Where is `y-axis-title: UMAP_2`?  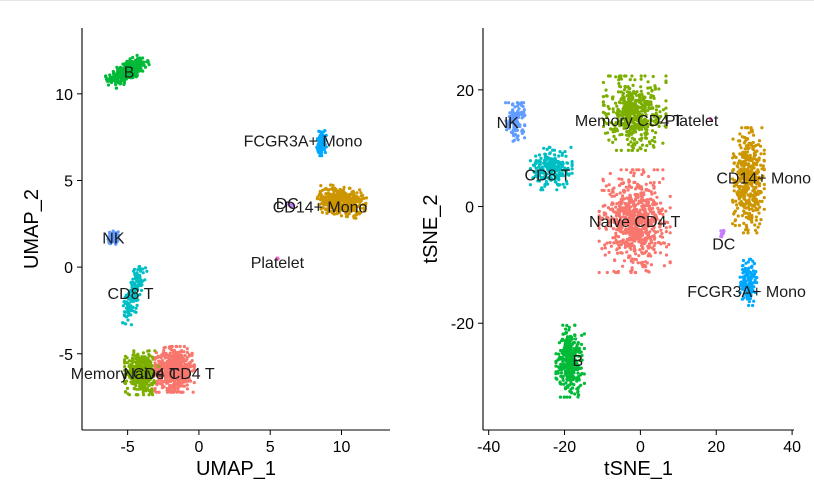 y-axis-title: UMAP_2 is located at coordinates (32, 229).